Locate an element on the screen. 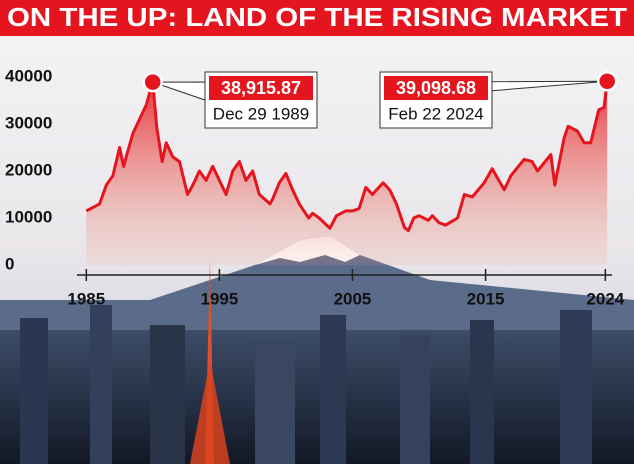  callout: 38,915.87 Dec 29 1989 is located at coordinates (230, 100).